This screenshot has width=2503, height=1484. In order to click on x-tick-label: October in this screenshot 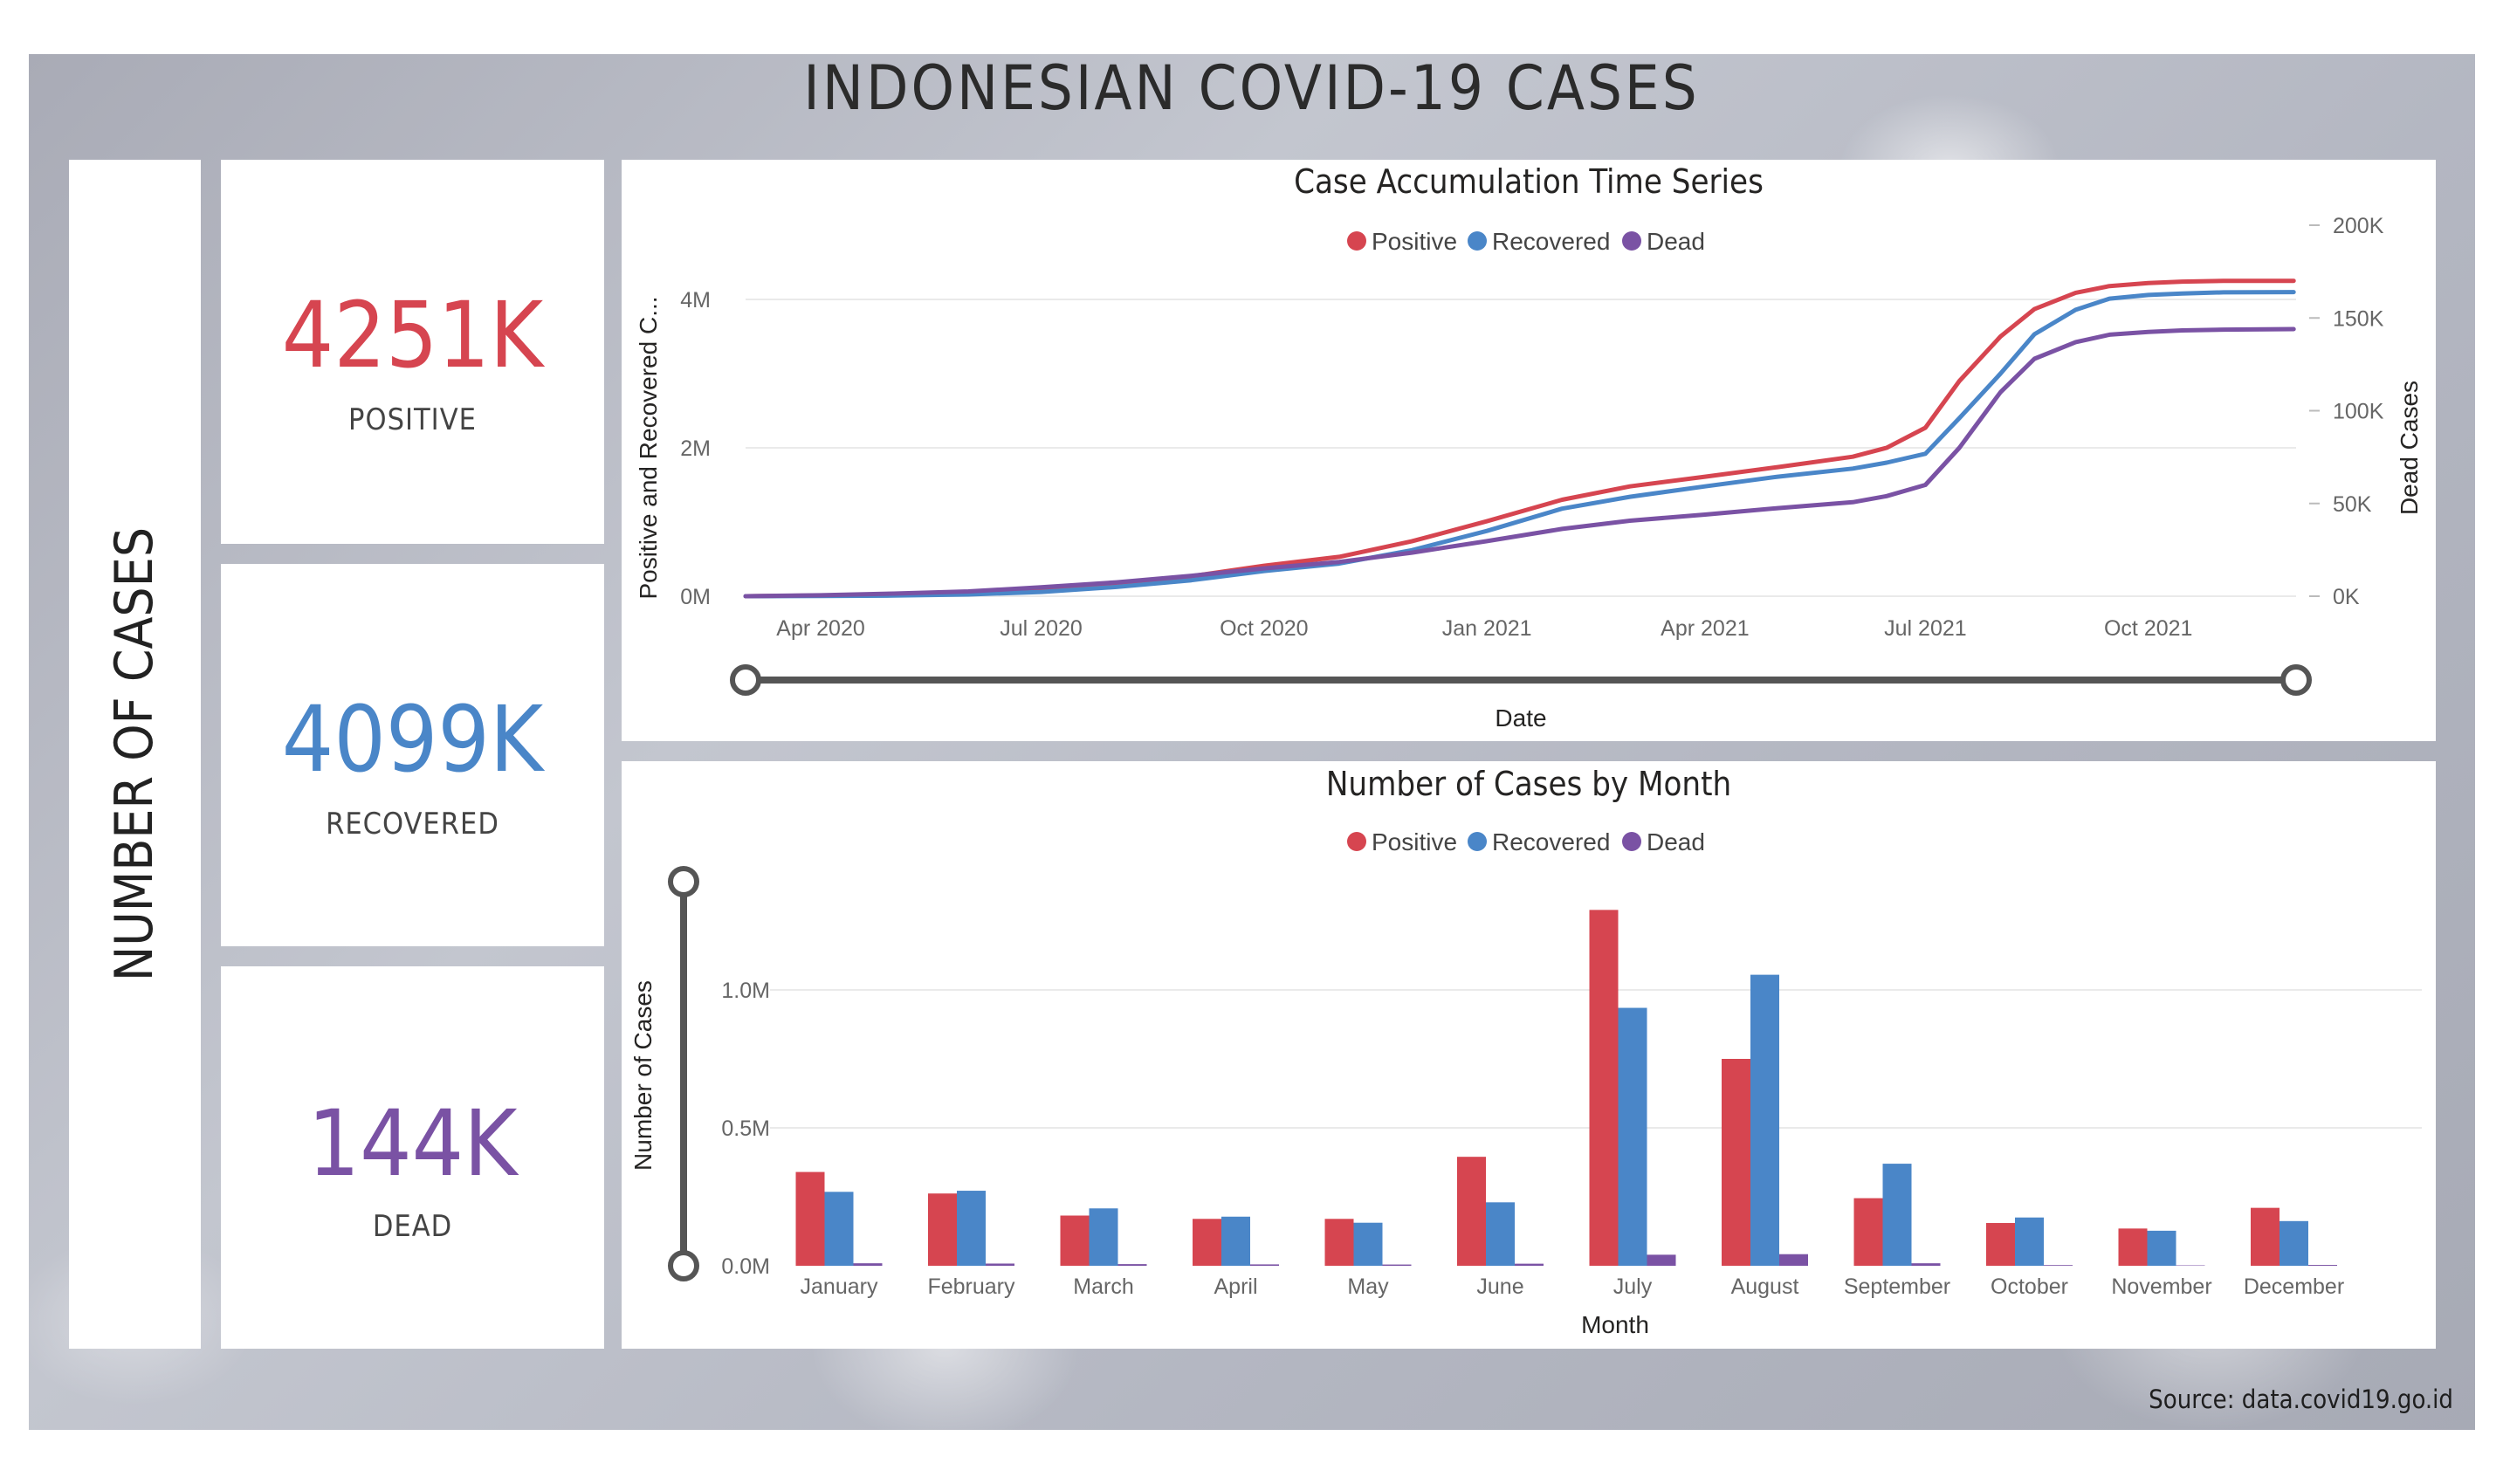, I will do `click(2029, 1286)`.